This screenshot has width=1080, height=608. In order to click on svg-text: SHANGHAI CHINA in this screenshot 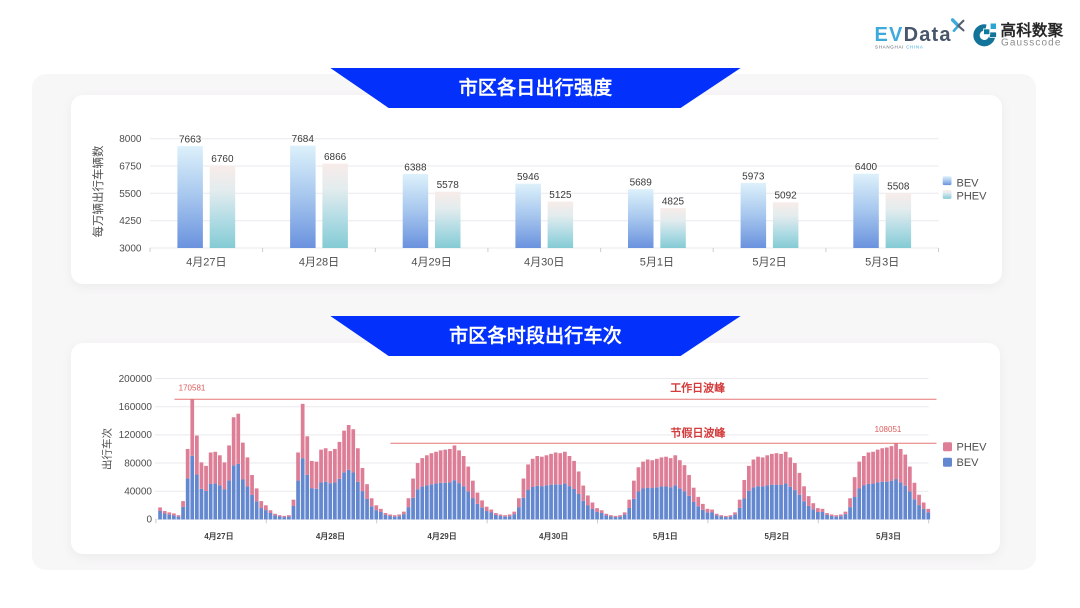, I will do `click(899, 46)`.